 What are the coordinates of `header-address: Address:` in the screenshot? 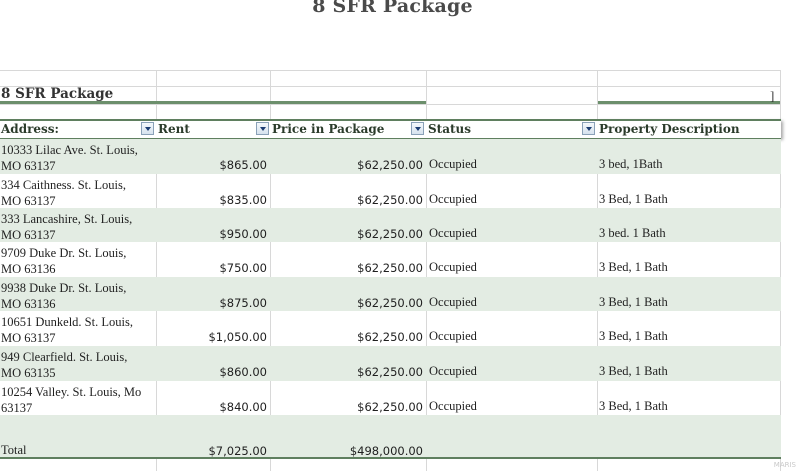 It's located at (78, 129).